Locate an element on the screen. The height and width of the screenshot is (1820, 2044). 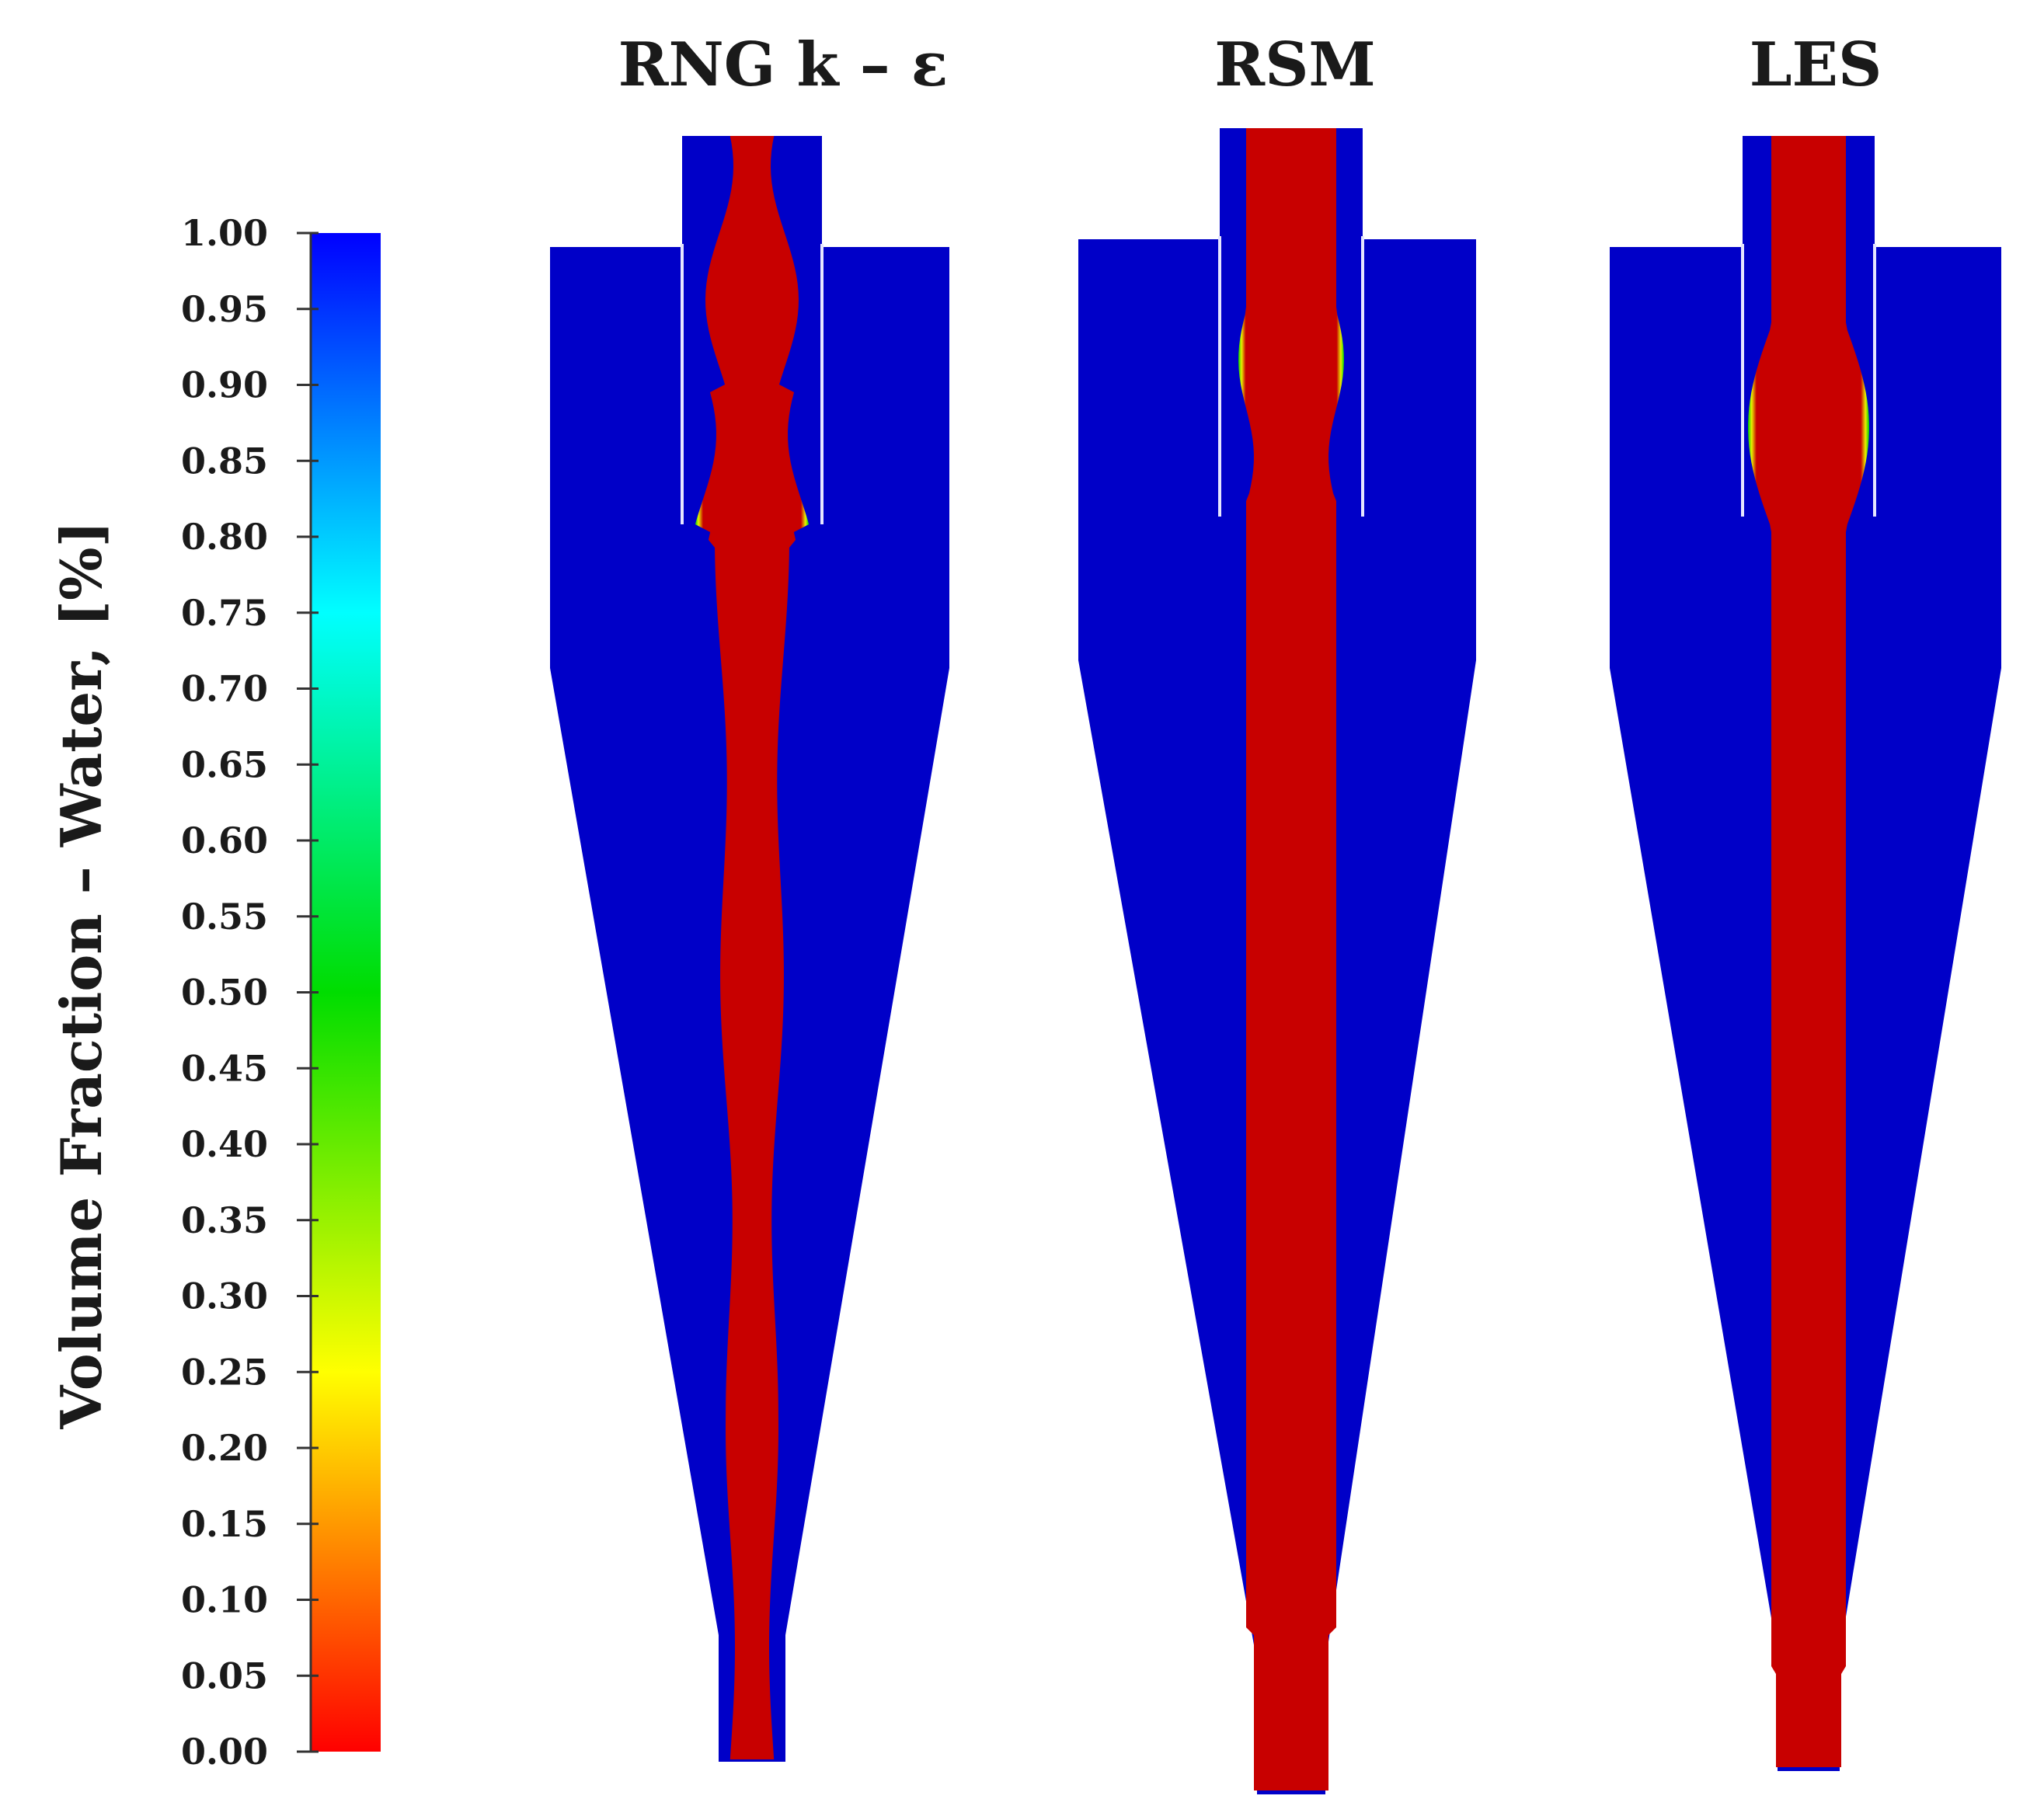
air-core-rsm is located at coordinates (1291, 959).